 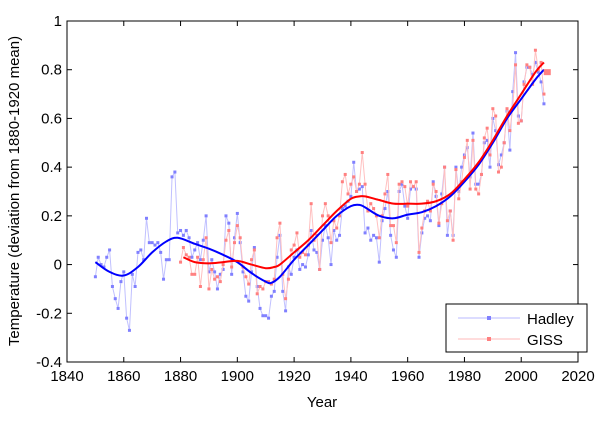 What do you see at coordinates (489, 318) in the screenshot?
I see `legend-hadley-marker` at bounding box center [489, 318].